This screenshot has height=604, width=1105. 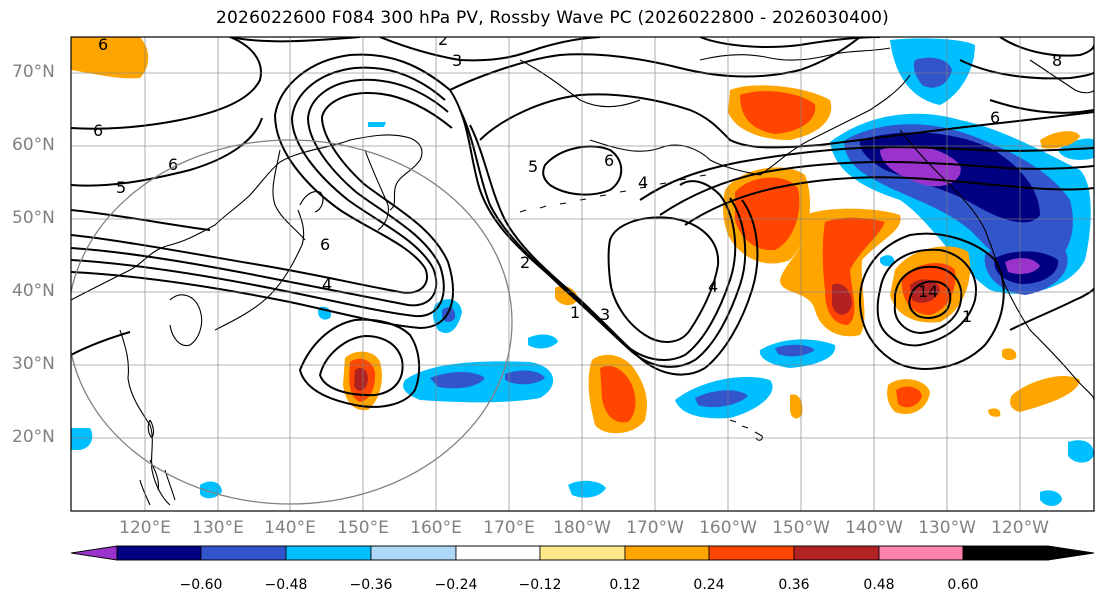 What do you see at coordinates (996, 265) in the screenshot?
I see `north-america-coastline` at bounding box center [996, 265].